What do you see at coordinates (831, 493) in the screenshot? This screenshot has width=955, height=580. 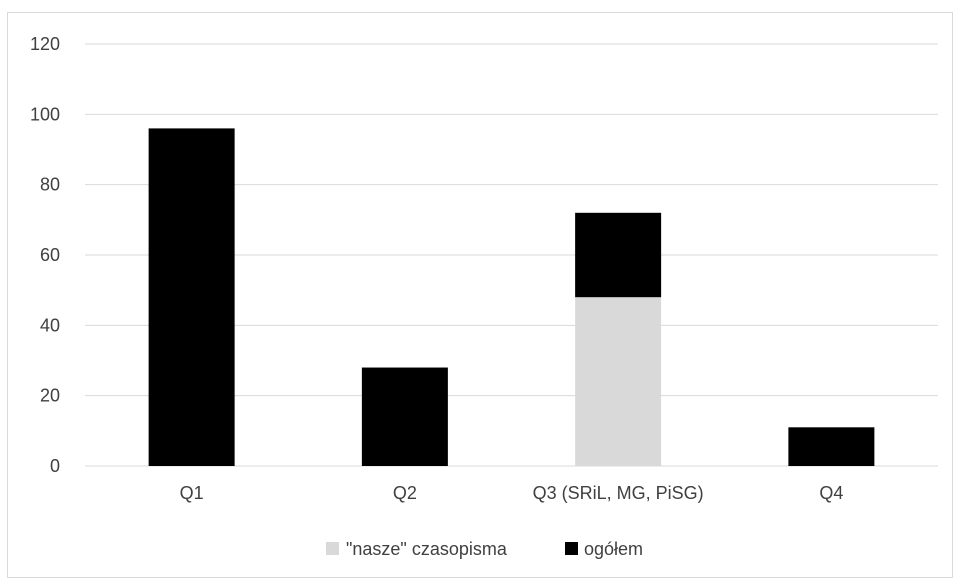 I see `x-tick-label: Q4` at bounding box center [831, 493].